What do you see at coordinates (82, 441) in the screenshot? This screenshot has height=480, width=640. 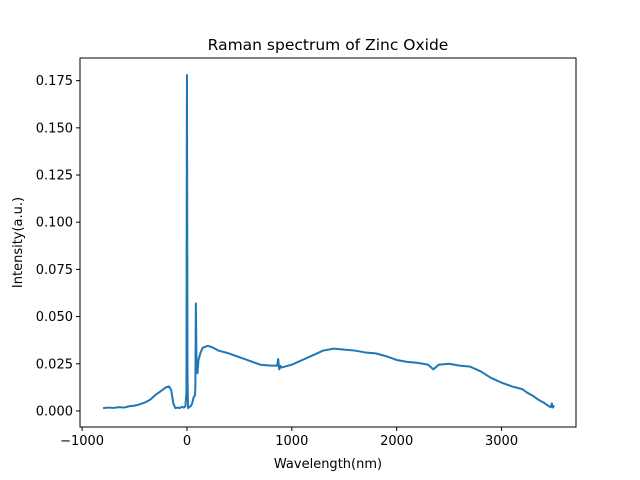 I see `x-tick-label: −1000` at bounding box center [82, 441].